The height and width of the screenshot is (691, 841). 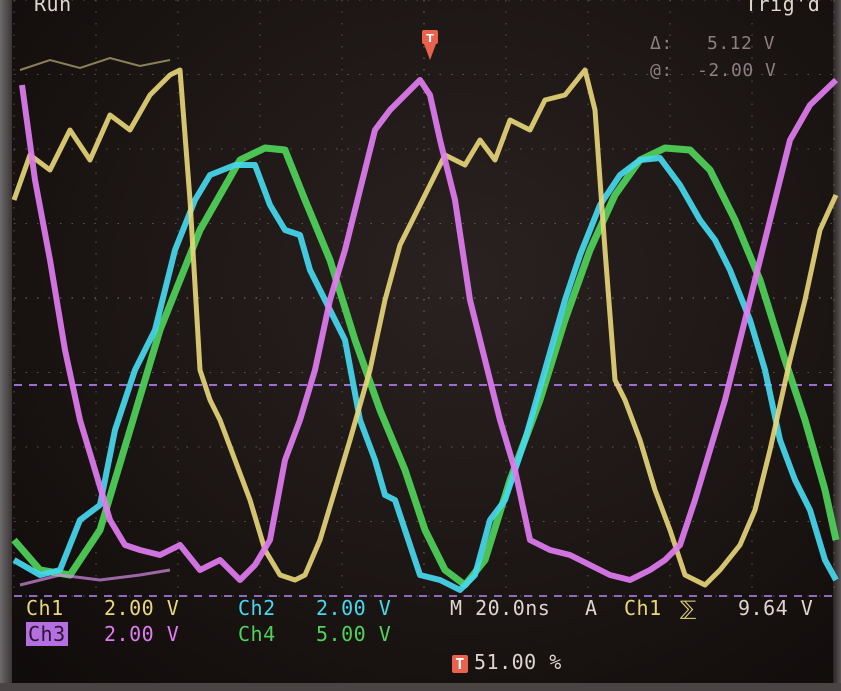 I want to click on run-status: Run, so click(x=53, y=8).